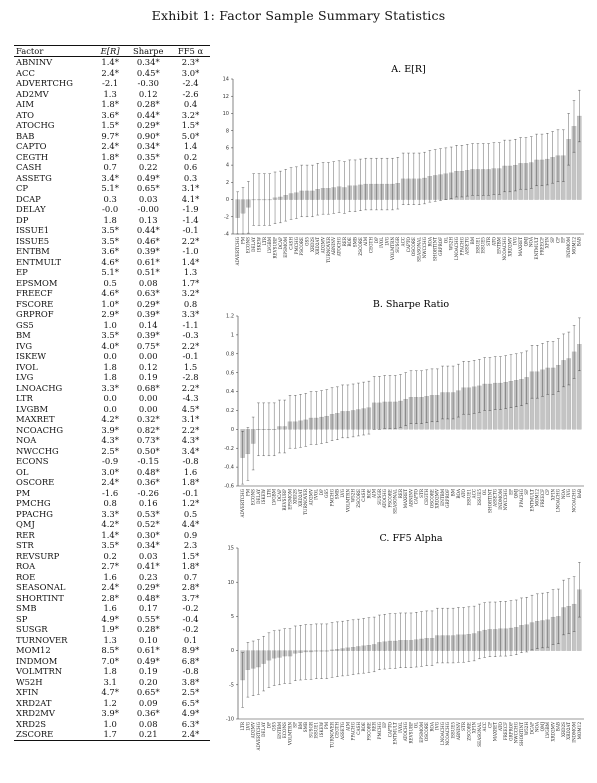 Image resolution: width=597 pixels, height=783 pixels. Describe the element at coordinates (296, 245) in the screenshot. I see `expected-return-category-label: PMCHG` at that location.